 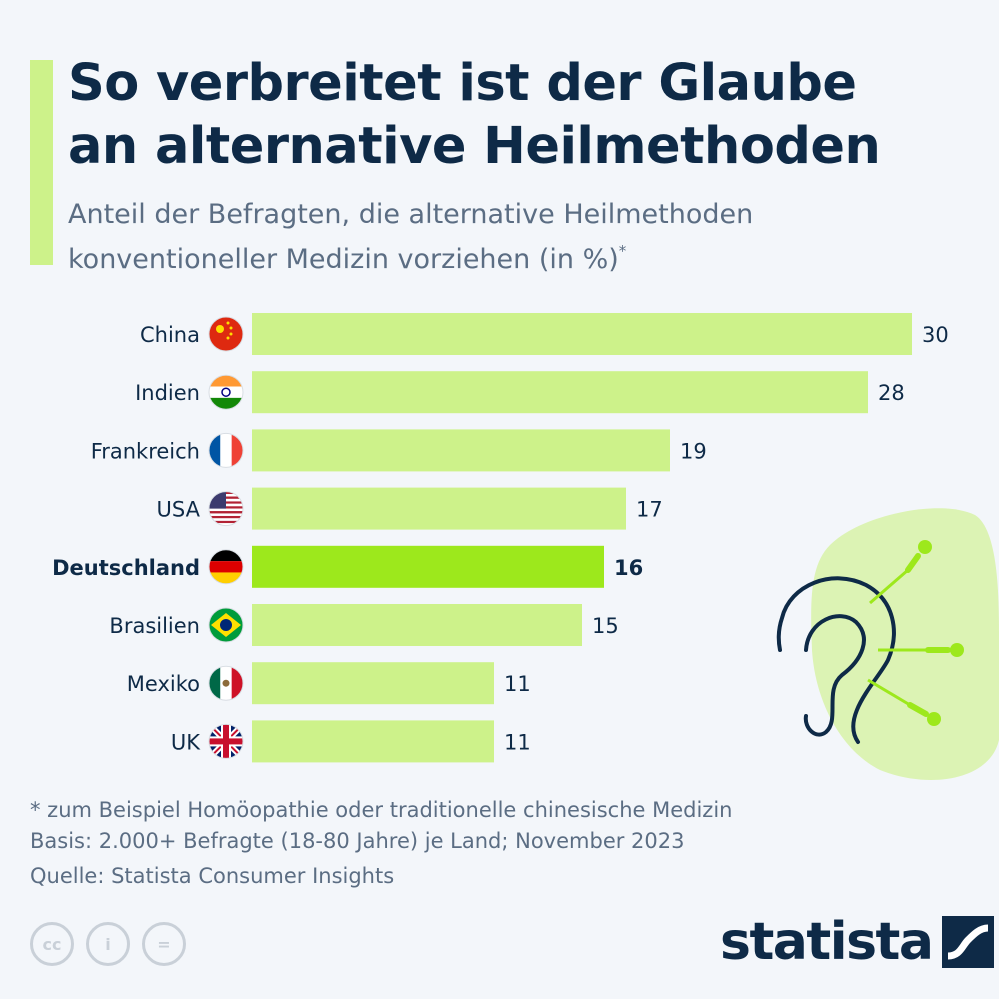 What do you see at coordinates (582, 334) in the screenshot?
I see `bar-china` at bounding box center [582, 334].